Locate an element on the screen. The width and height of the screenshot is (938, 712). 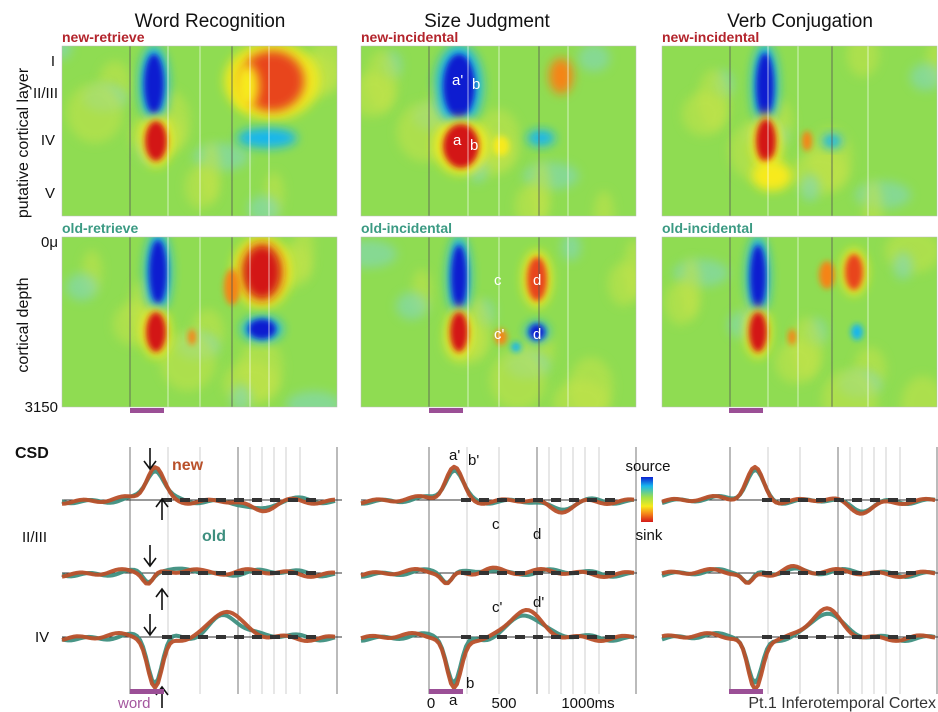
layer-label-iv: IV is located at coordinates (48, 140).